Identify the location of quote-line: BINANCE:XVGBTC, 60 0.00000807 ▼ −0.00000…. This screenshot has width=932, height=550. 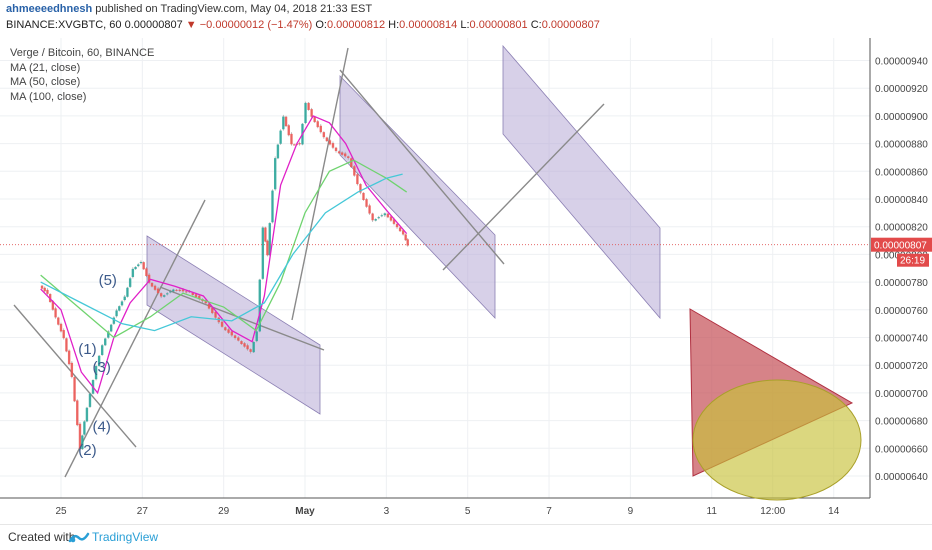
(303, 25).